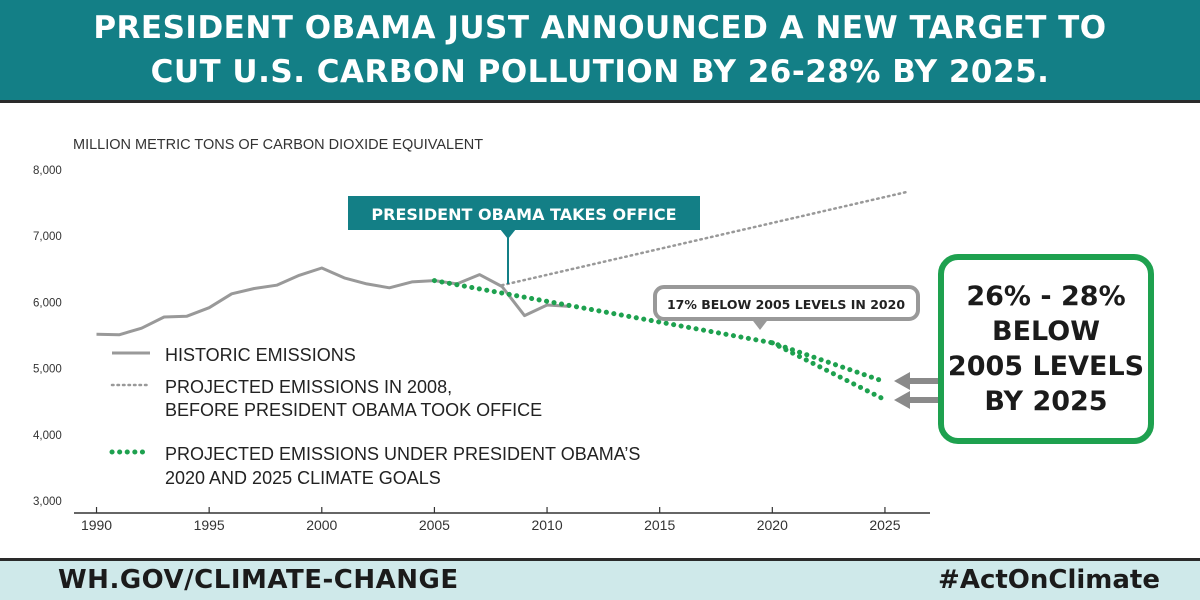  What do you see at coordinates (1046, 331) in the screenshot?
I see `goal-callout-line-2: BELOW` at bounding box center [1046, 331].